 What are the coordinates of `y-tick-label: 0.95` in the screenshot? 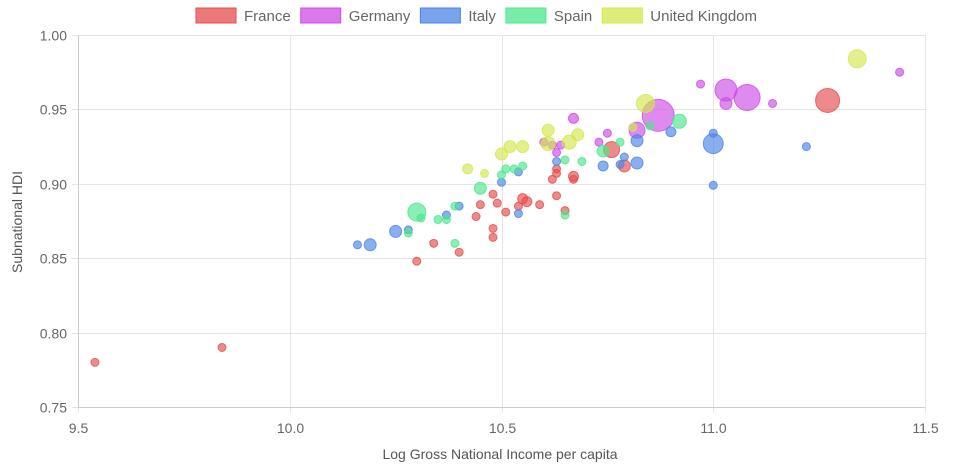 It's located at (53, 110).